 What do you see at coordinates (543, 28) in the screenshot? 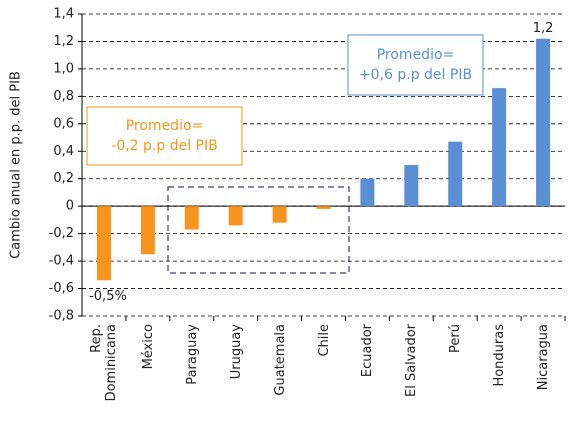
I see `value-label: 1,2` at bounding box center [543, 28].